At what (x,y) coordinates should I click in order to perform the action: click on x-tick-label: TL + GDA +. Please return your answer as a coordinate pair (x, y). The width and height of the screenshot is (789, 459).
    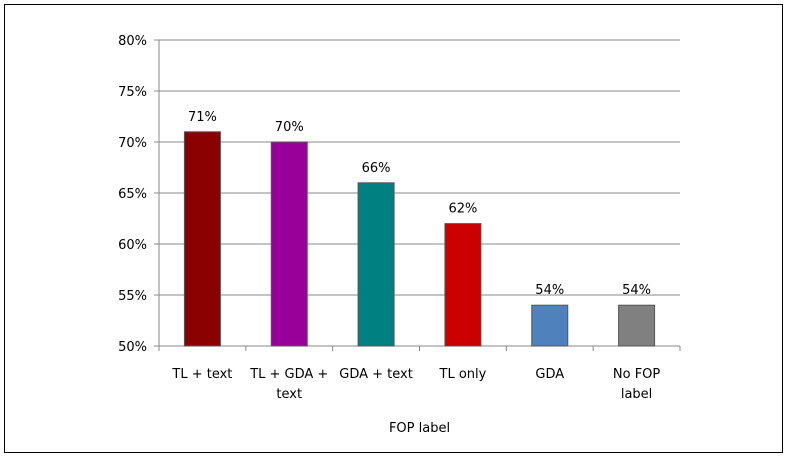
    Looking at the image, I should click on (288, 374).